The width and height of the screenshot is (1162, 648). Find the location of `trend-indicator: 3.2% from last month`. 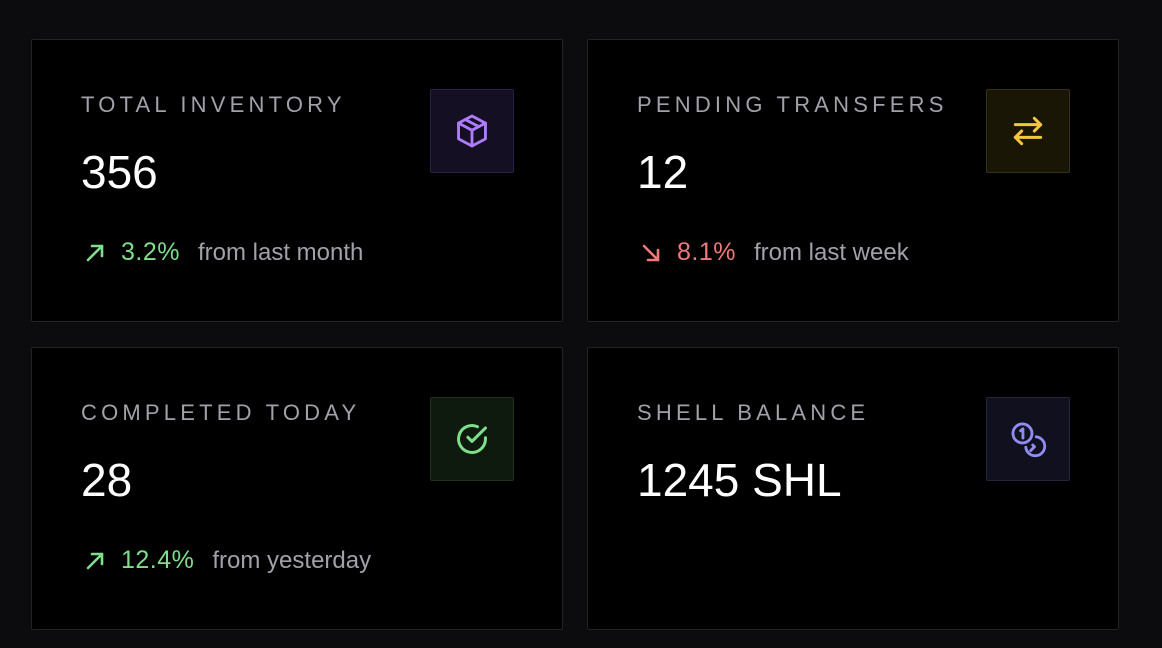

trend-indicator: 3.2% from last month is located at coordinates (223, 252).